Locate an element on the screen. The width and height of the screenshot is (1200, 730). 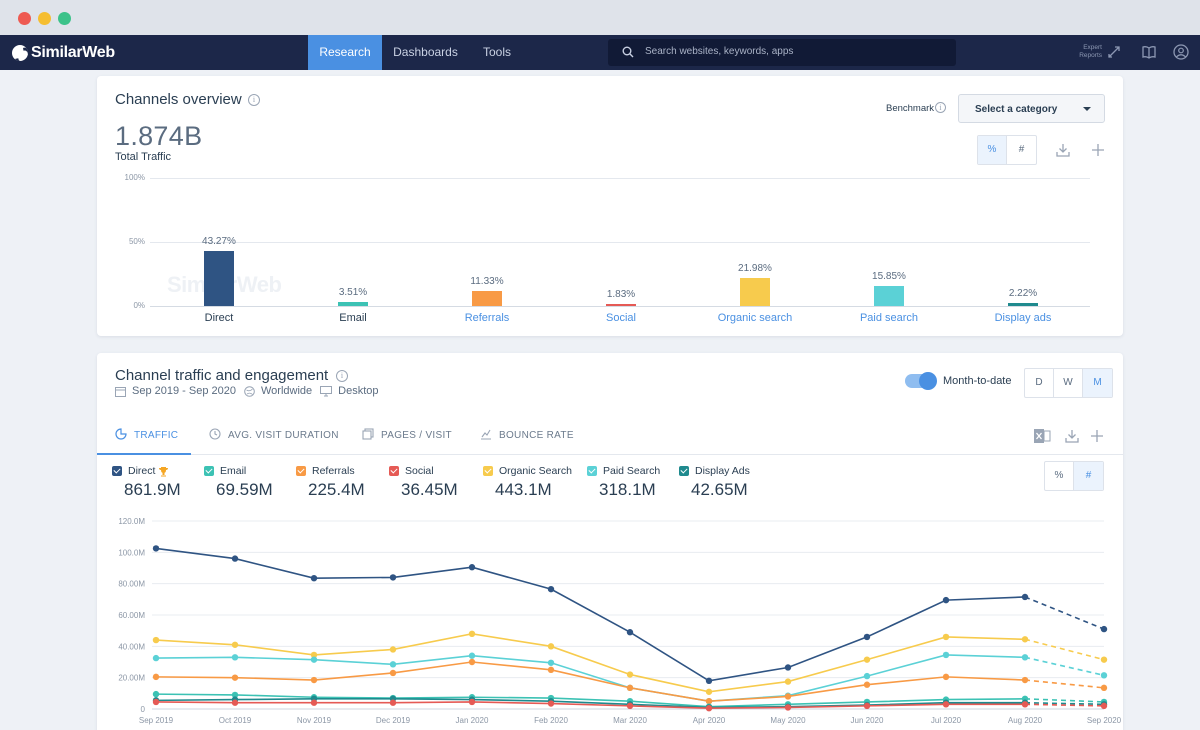
category-select: Select a category is located at coordinates (1031, 108).